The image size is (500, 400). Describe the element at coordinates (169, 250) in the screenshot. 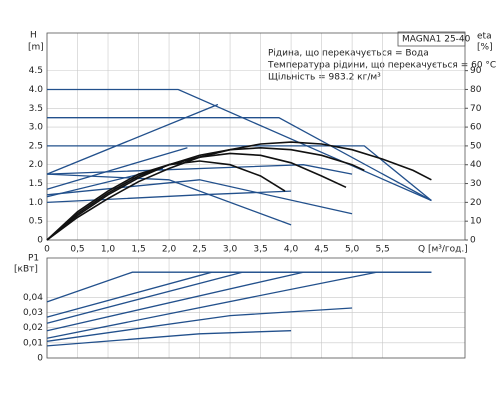

I see `x-tick-label: 2,0` at that location.